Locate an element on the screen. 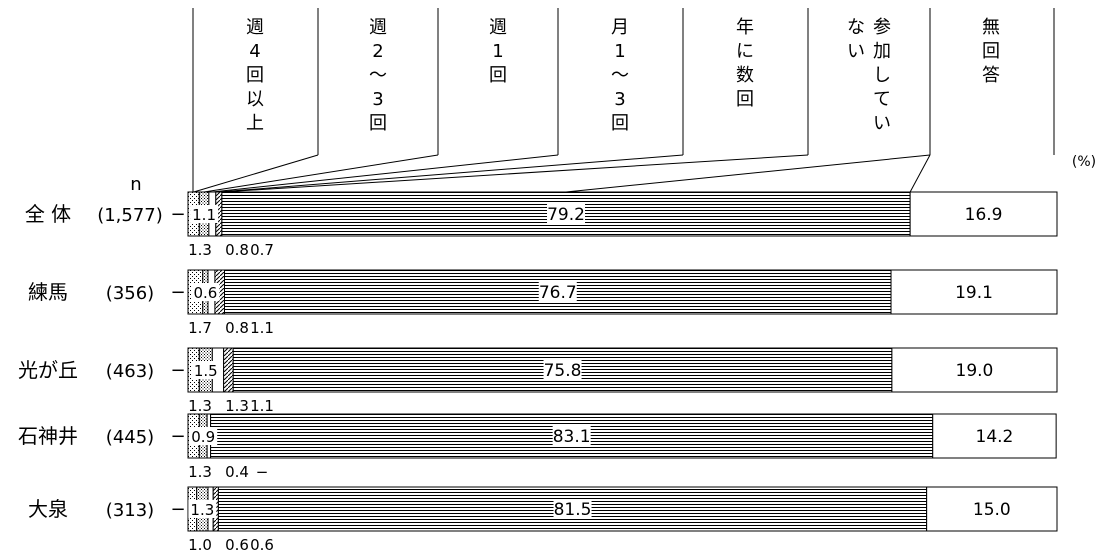 Image resolution: width=1107 pixels, height=554 pixels. bar-value-label: 83.1 is located at coordinates (572, 437).